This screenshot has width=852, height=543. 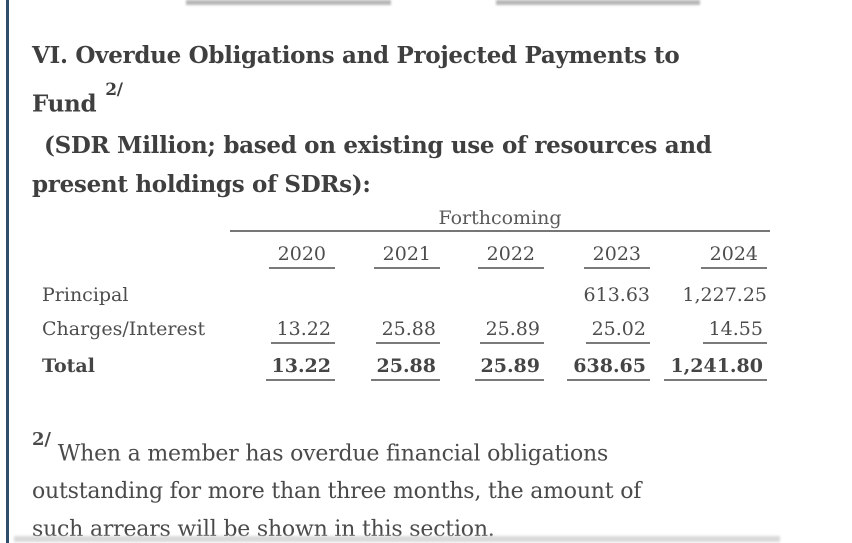 What do you see at coordinates (68, 365) in the screenshot?
I see `row-label-total: Total` at bounding box center [68, 365].